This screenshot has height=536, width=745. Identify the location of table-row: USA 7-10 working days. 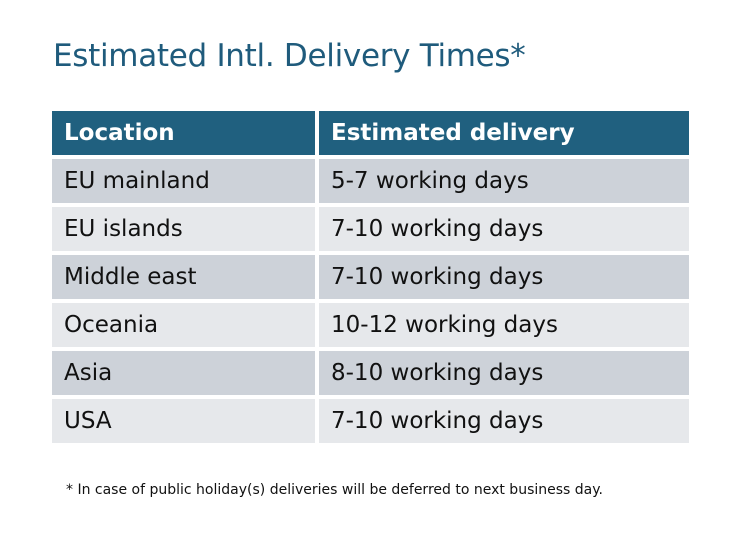
(370, 421).